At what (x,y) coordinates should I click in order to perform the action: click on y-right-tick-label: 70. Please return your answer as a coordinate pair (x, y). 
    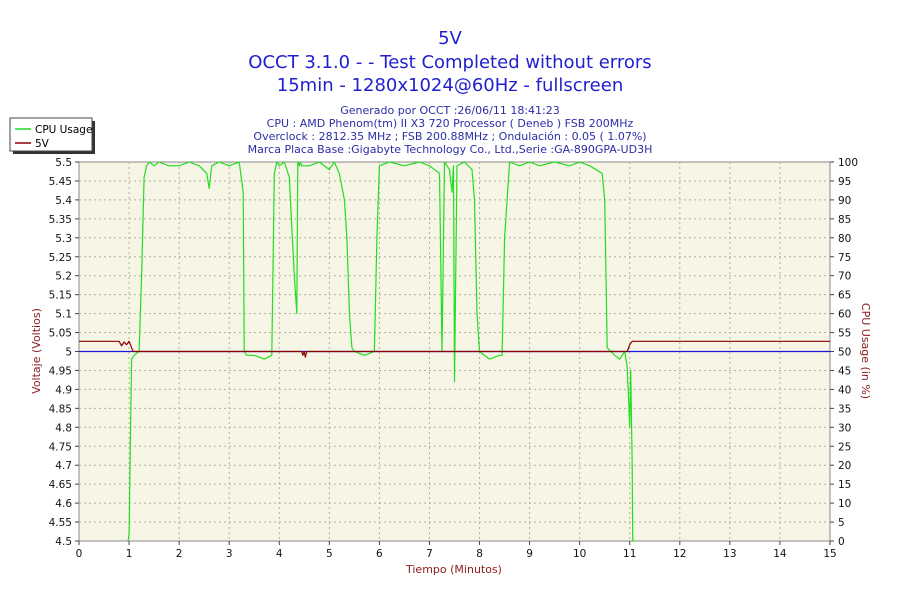
    Looking at the image, I should click on (844, 277).